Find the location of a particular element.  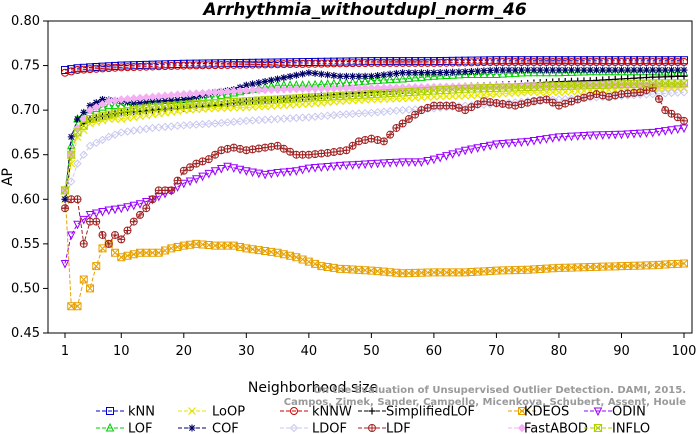

legend-marker is located at coordinates (192, 428).